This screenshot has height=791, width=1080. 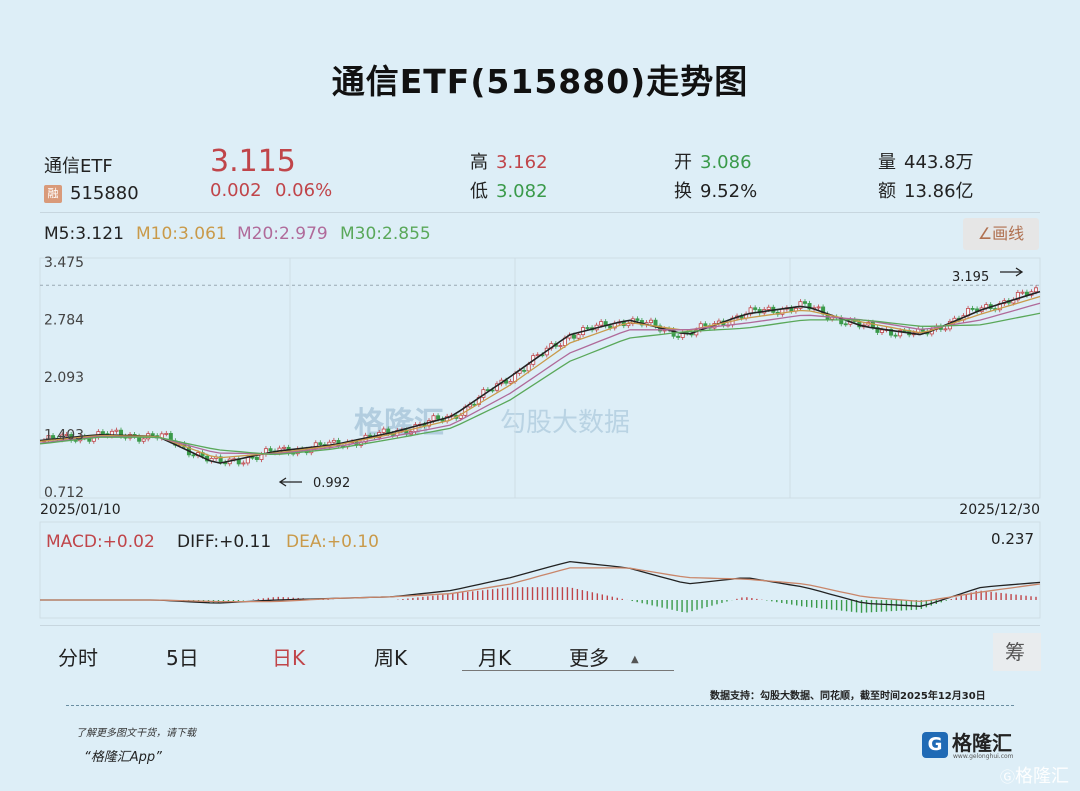 What do you see at coordinates (522, 191) in the screenshot?
I see `low-value: 3.082` at bounding box center [522, 191].